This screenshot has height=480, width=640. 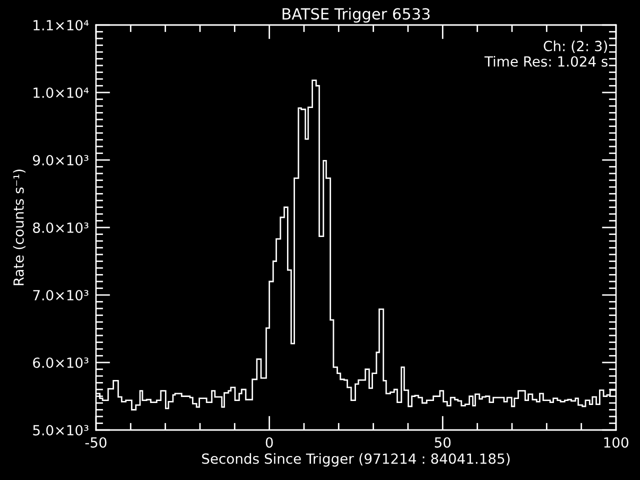 I want to click on chart-title: BATSE Trigger 6533, so click(x=356, y=15).